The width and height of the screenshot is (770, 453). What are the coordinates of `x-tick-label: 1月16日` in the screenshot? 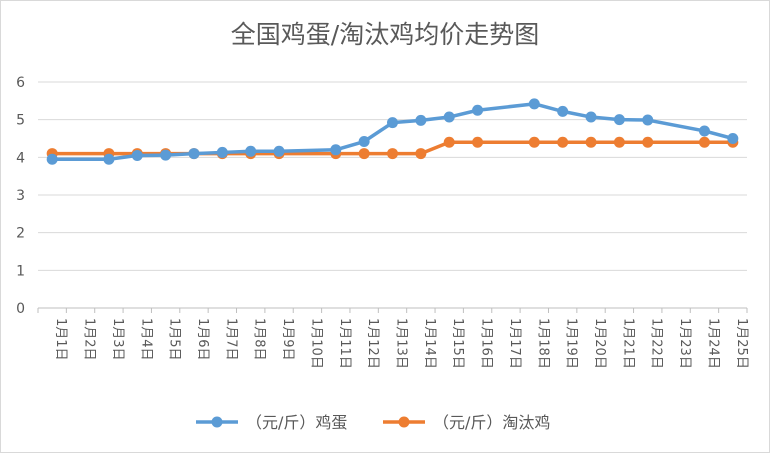 It's located at (486, 343).